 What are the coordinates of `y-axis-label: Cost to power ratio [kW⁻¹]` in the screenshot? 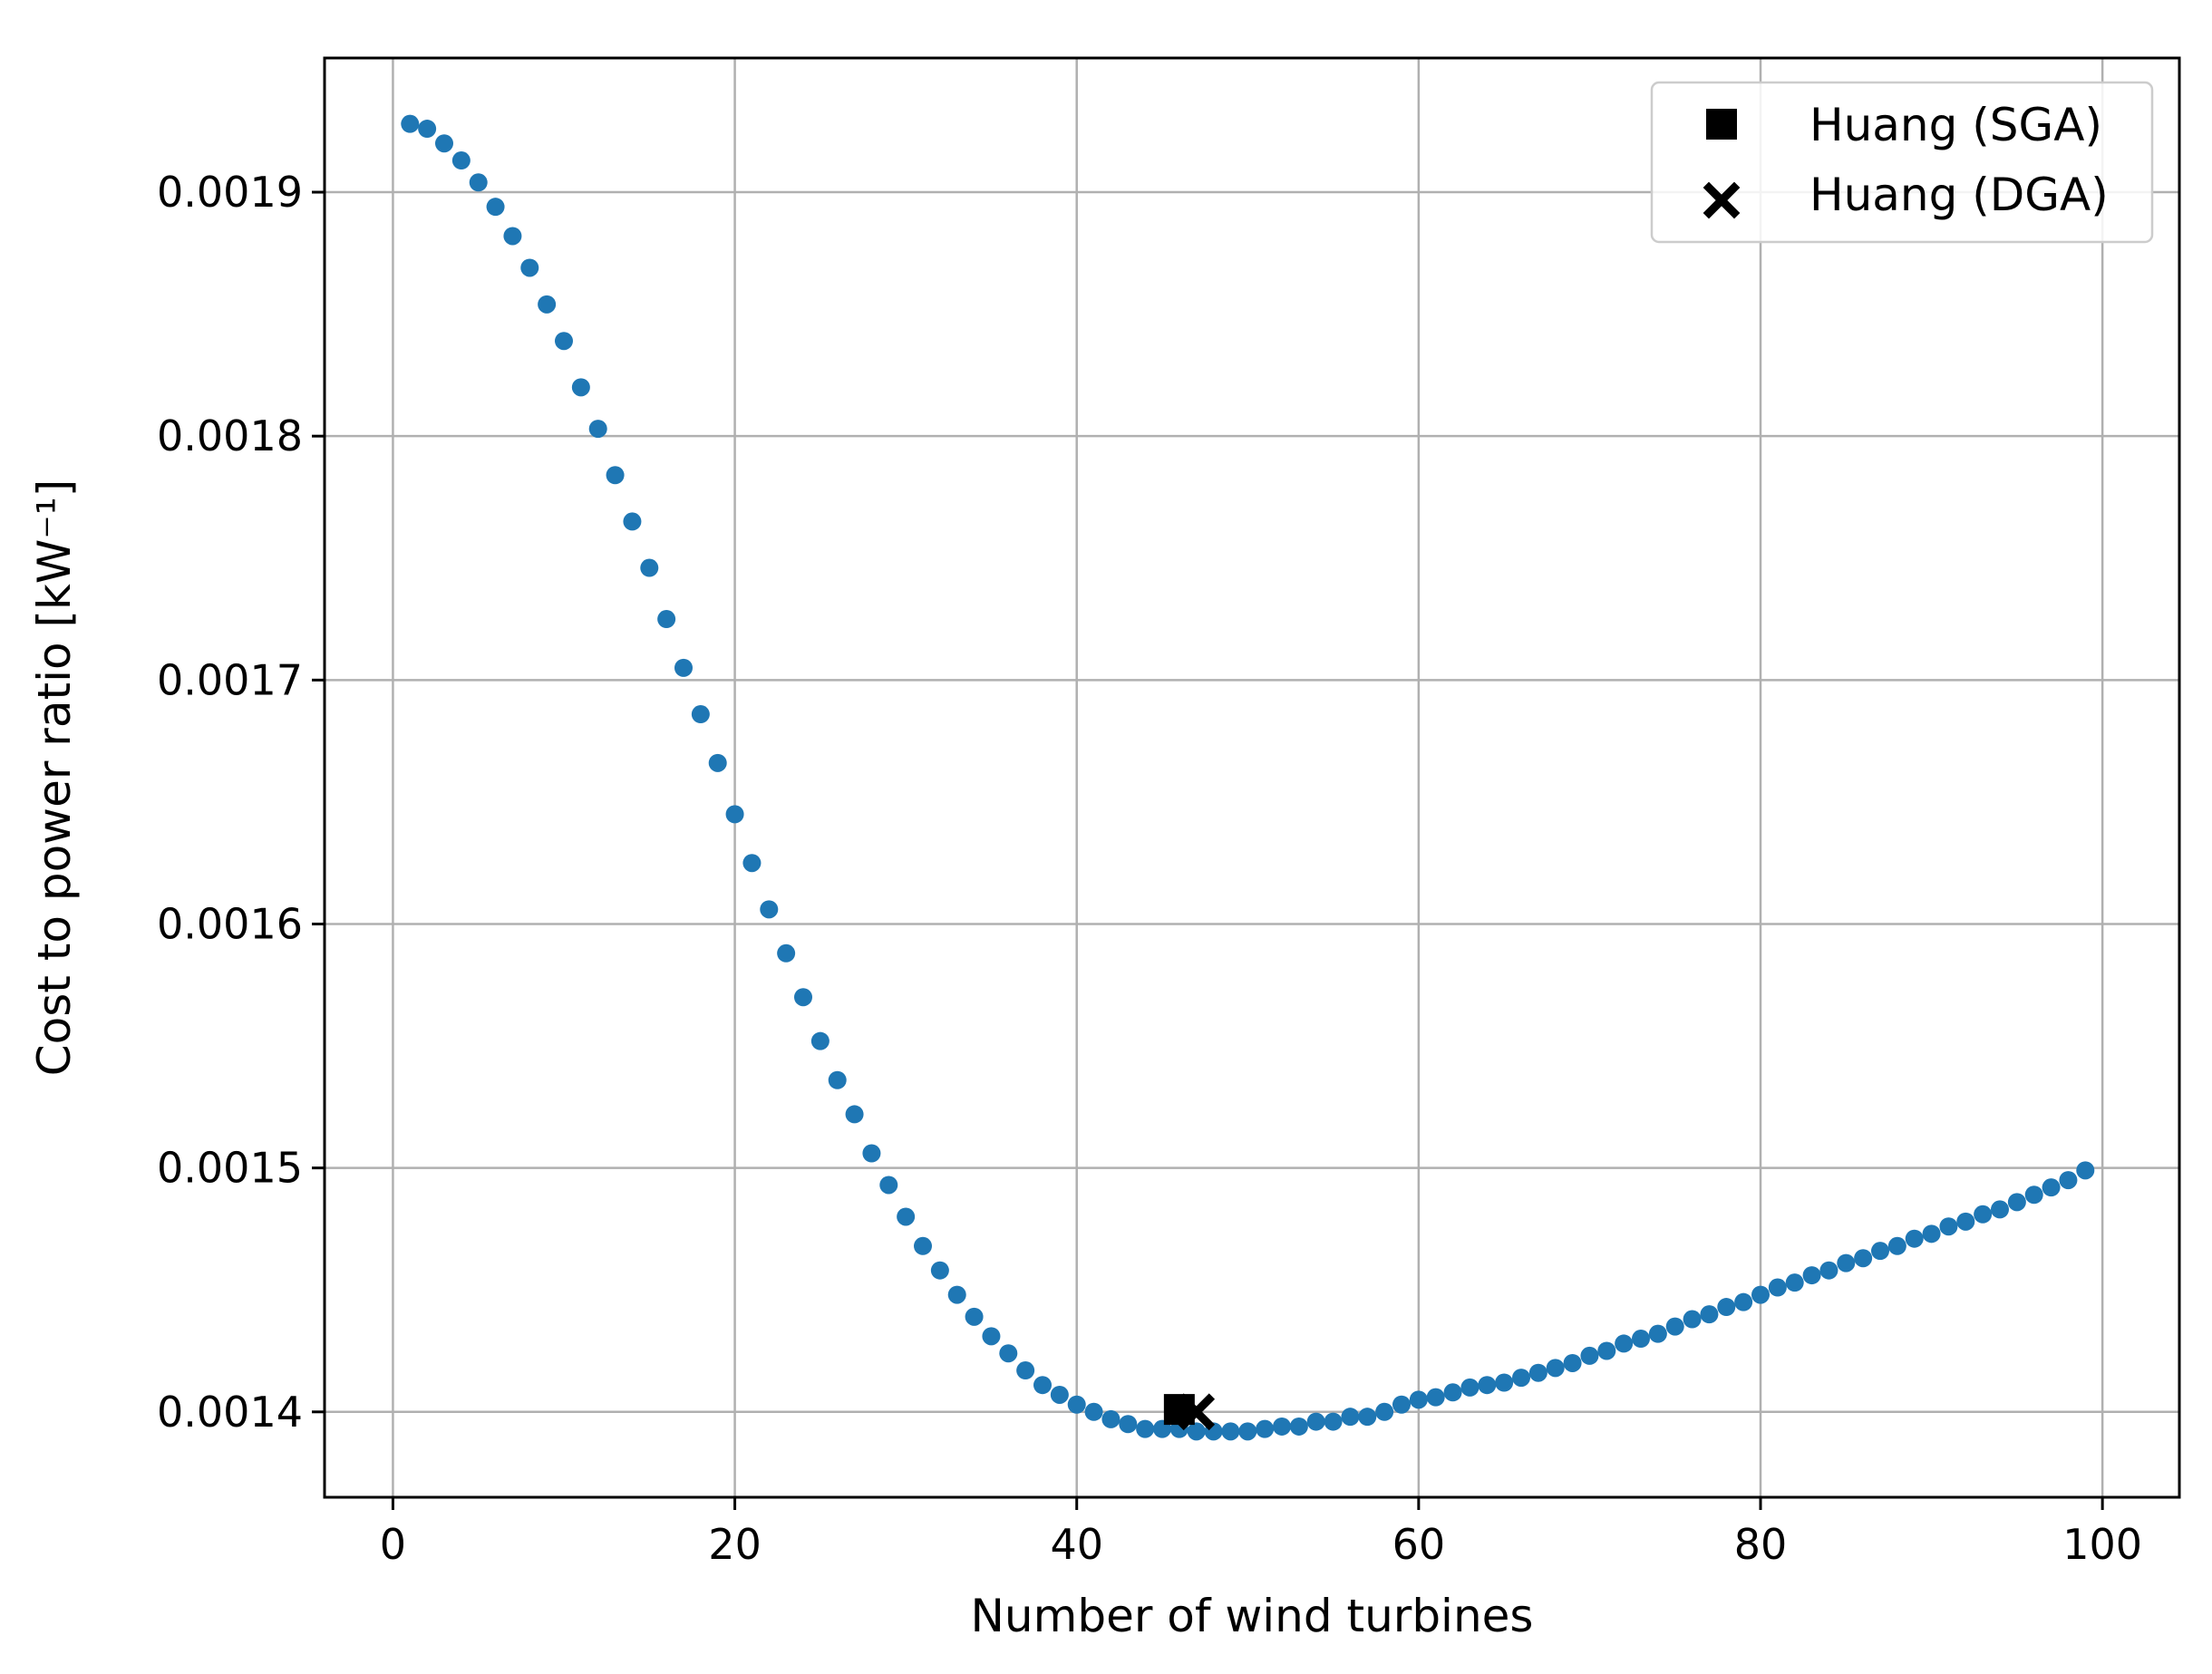 It's located at (54, 778).